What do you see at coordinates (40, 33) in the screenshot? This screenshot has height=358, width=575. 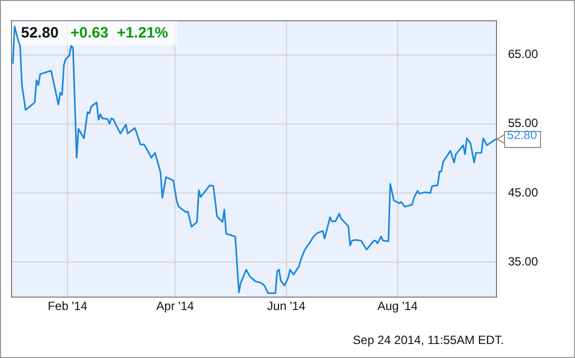 I see `chart-title: 52.80` at bounding box center [40, 33].